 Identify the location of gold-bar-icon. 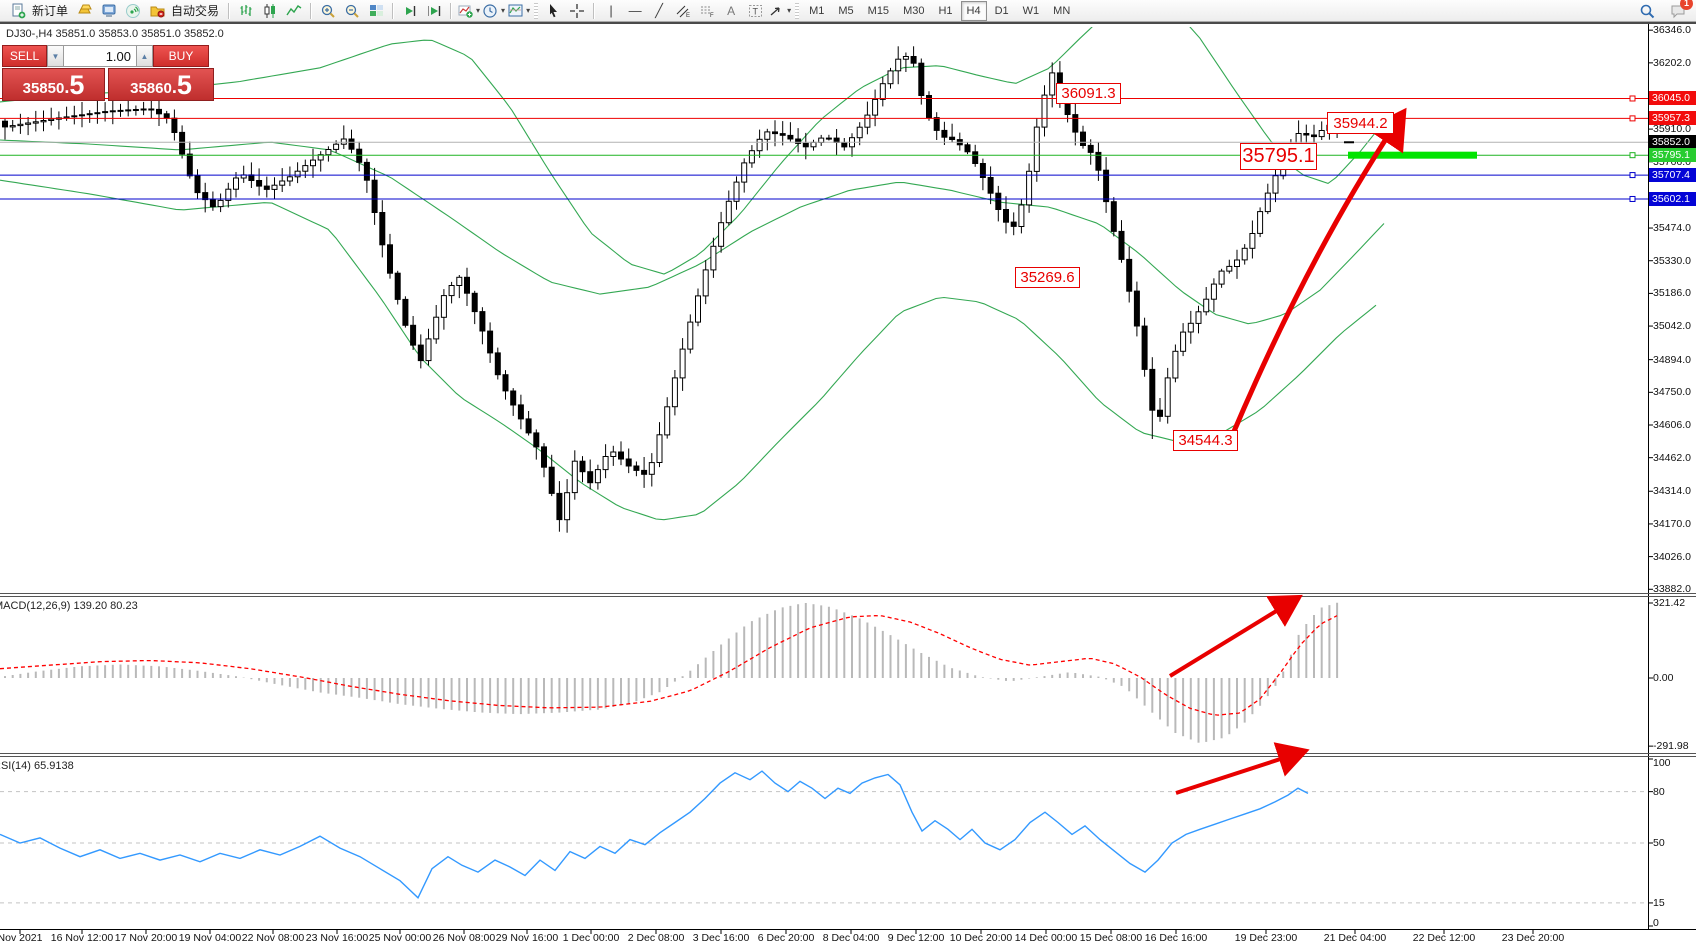
(84, 8).